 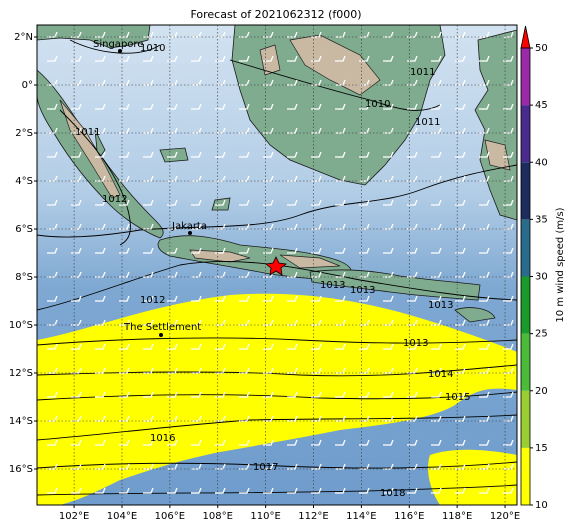 I want to click on x-tick-label: 114°E, so click(x=361, y=516).